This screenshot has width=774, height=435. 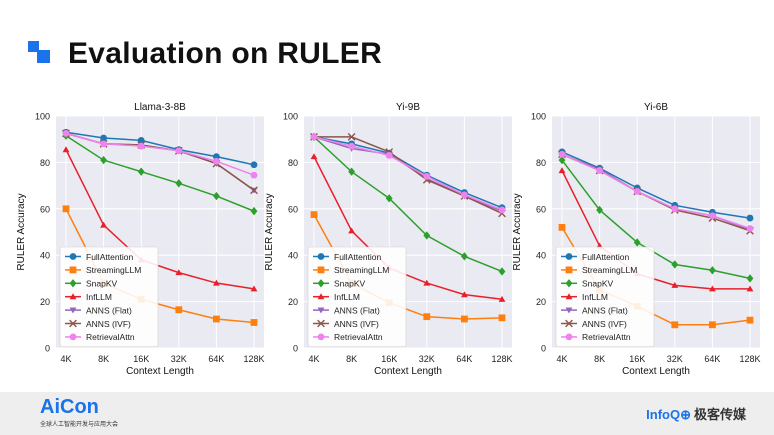 I want to click on legend-marker-retrievalattn, so click(x=321, y=337).